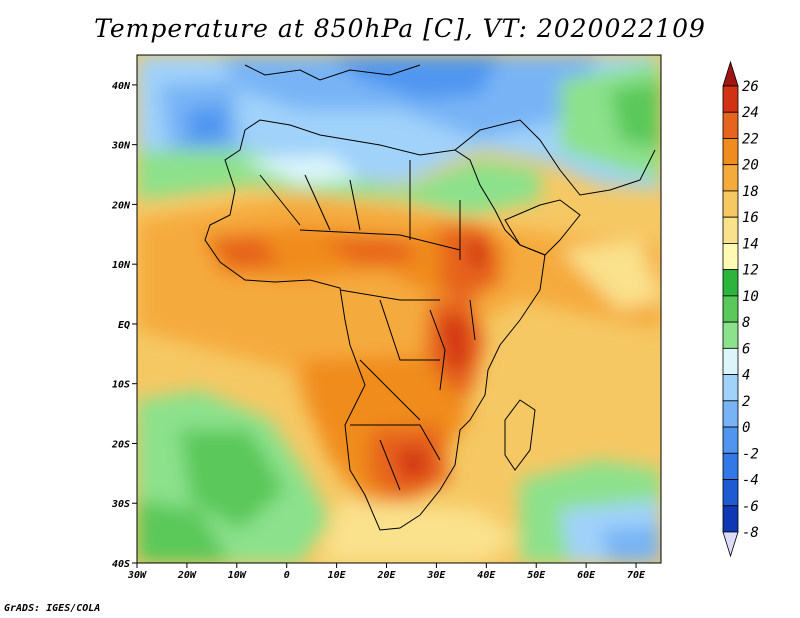 This screenshot has width=800, height=618. What do you see at coordinates (730, 544) in the screenshot?
I see `colorbar-bottom-triangle` at bounding box center [730, 544].